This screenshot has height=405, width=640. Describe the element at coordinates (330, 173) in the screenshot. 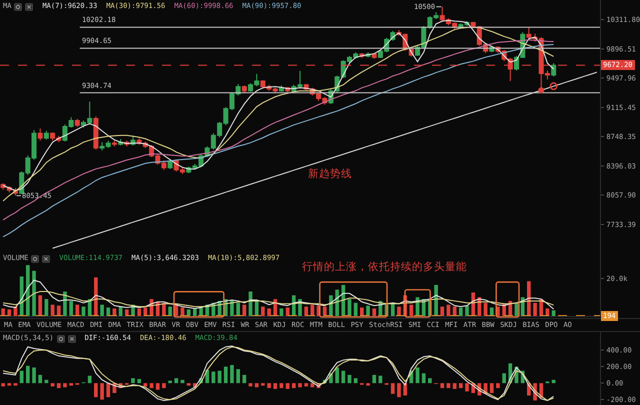

I see `annotation: 新趋势线` at that location.